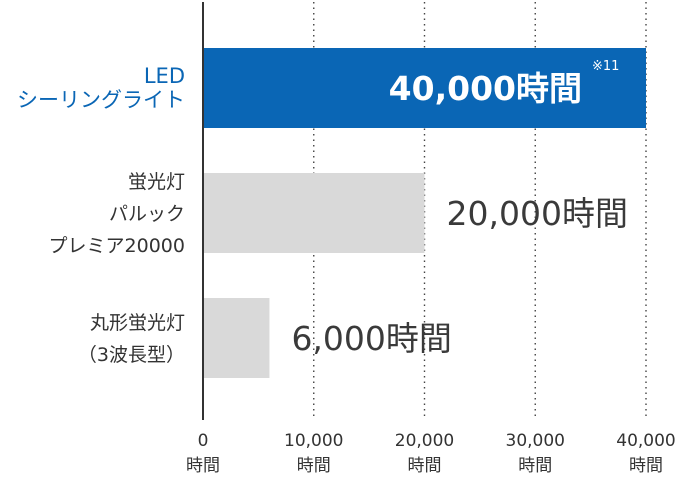  I want to click on category-label: 丸形蛍光灯, so click(137, 323).